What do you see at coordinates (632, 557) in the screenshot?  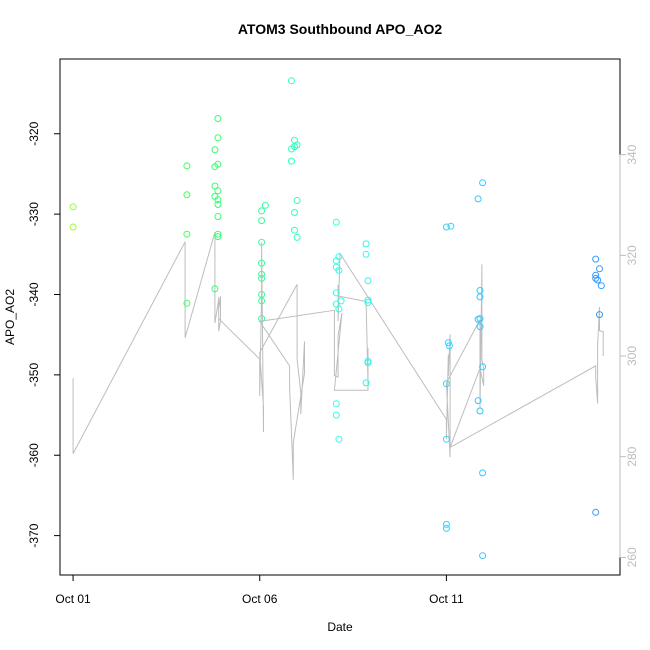 I see `y2-tick-label: 260` at bounding box center [632, 557].